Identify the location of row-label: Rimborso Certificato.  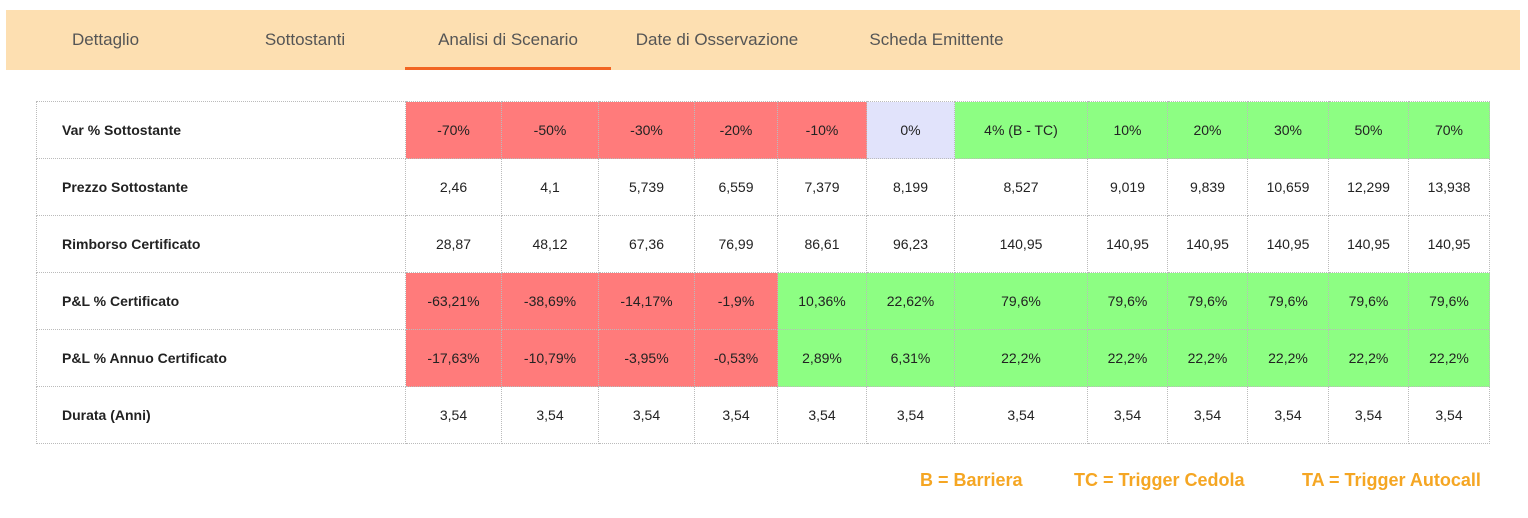
(221, 244).